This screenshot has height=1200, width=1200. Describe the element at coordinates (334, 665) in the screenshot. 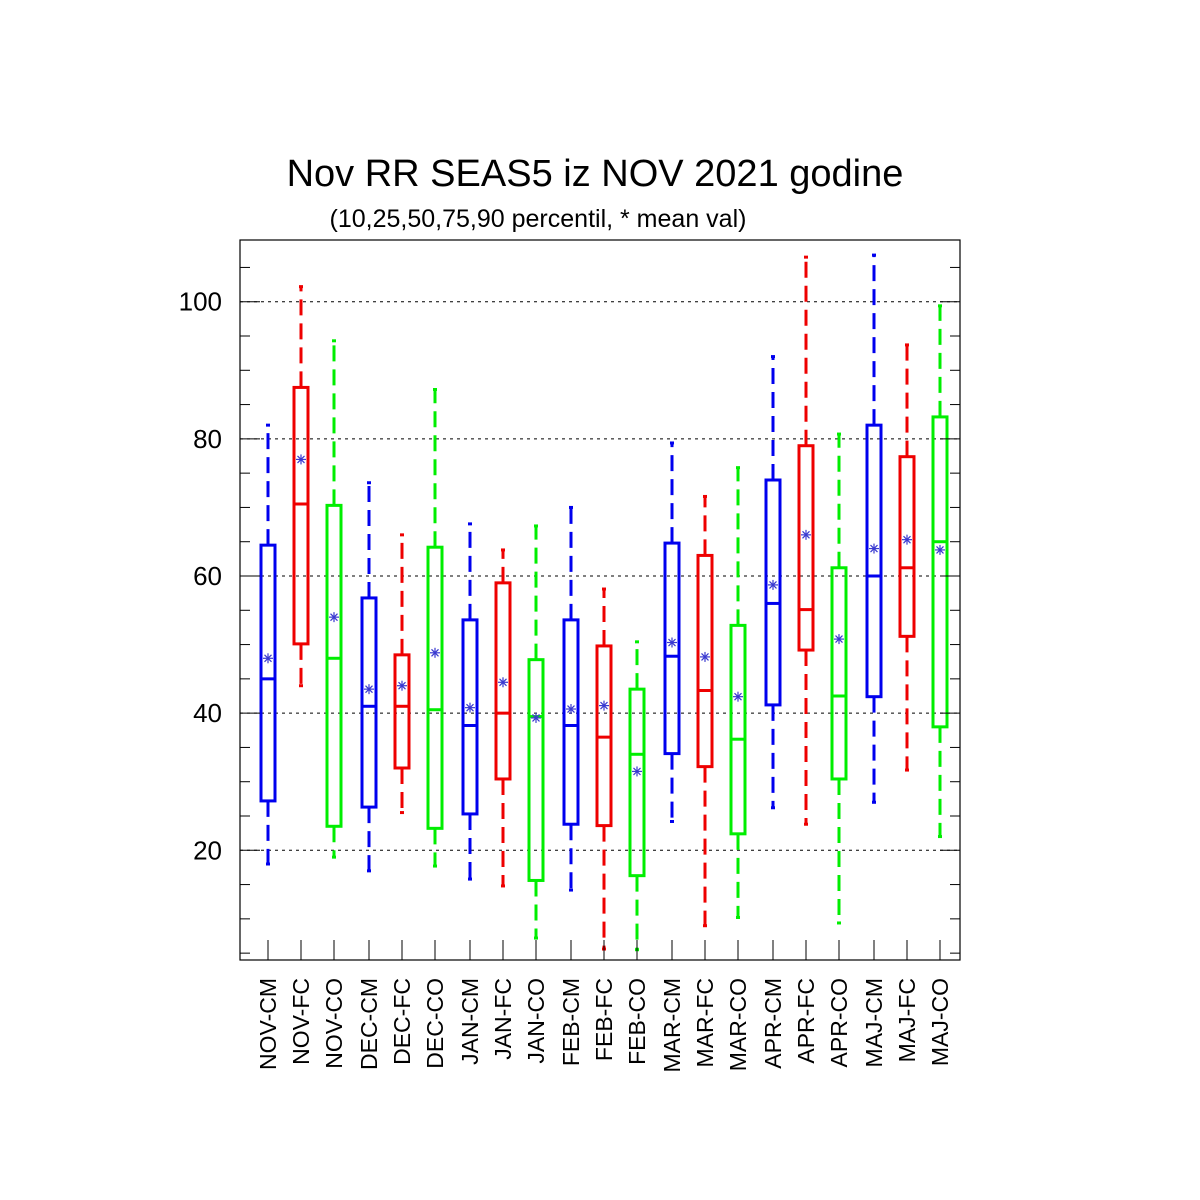

I see `iqr-box-nov-co` at that location.